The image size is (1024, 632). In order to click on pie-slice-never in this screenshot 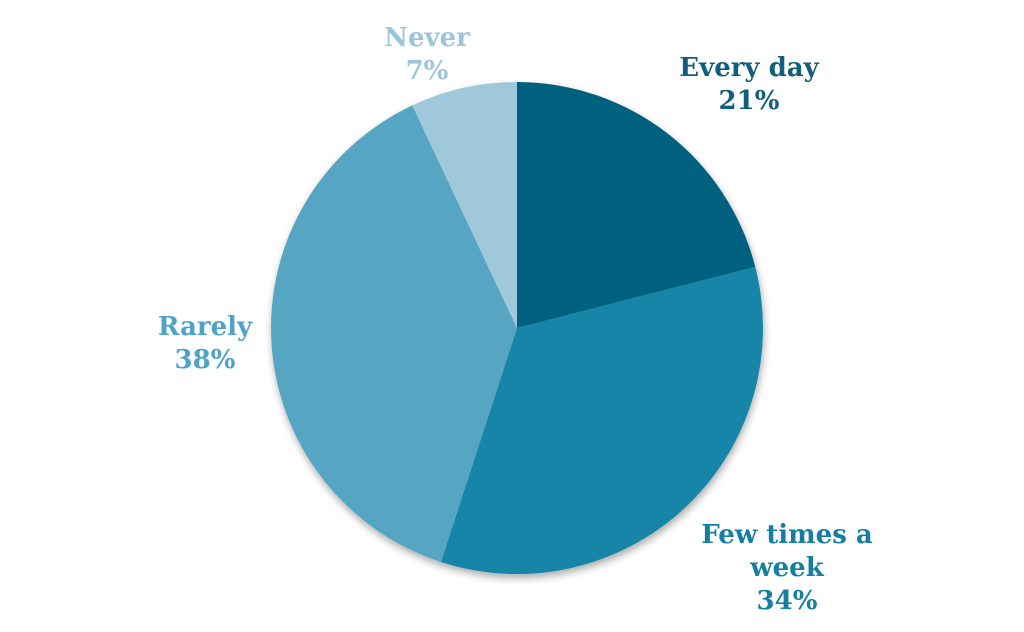, I will do `click(464, 205)`.